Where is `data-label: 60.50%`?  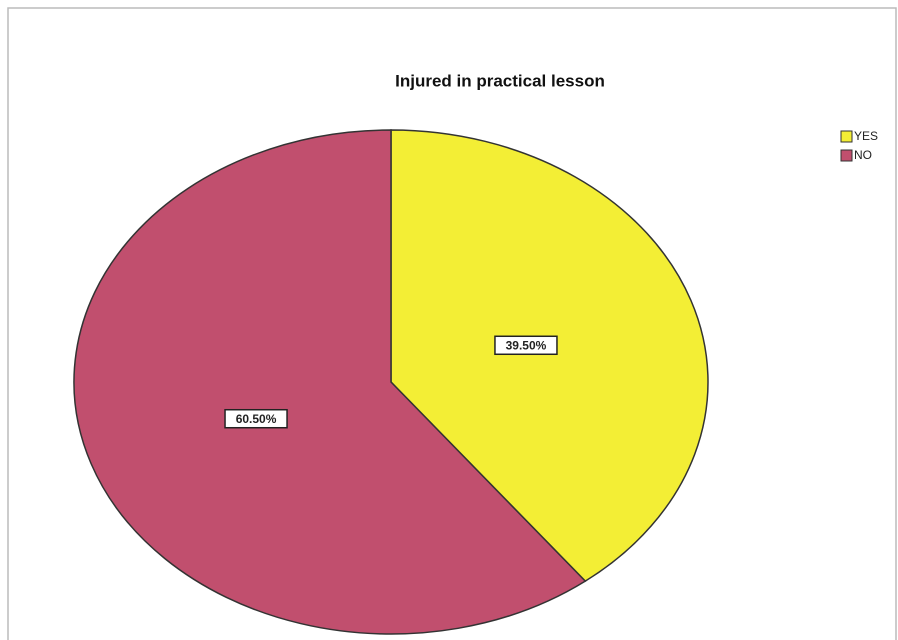
data-label: 60.50% is located at coordinates (256, 418).